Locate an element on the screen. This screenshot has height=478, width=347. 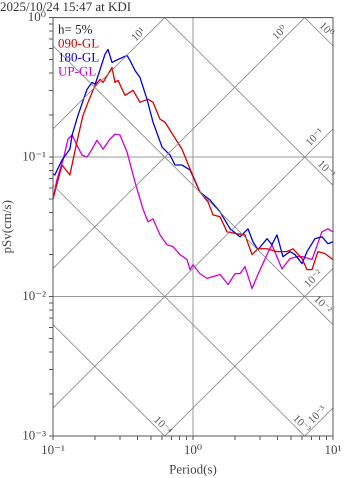
x-tick-label: 10⁻¹ is located at coordinates (53, 450).